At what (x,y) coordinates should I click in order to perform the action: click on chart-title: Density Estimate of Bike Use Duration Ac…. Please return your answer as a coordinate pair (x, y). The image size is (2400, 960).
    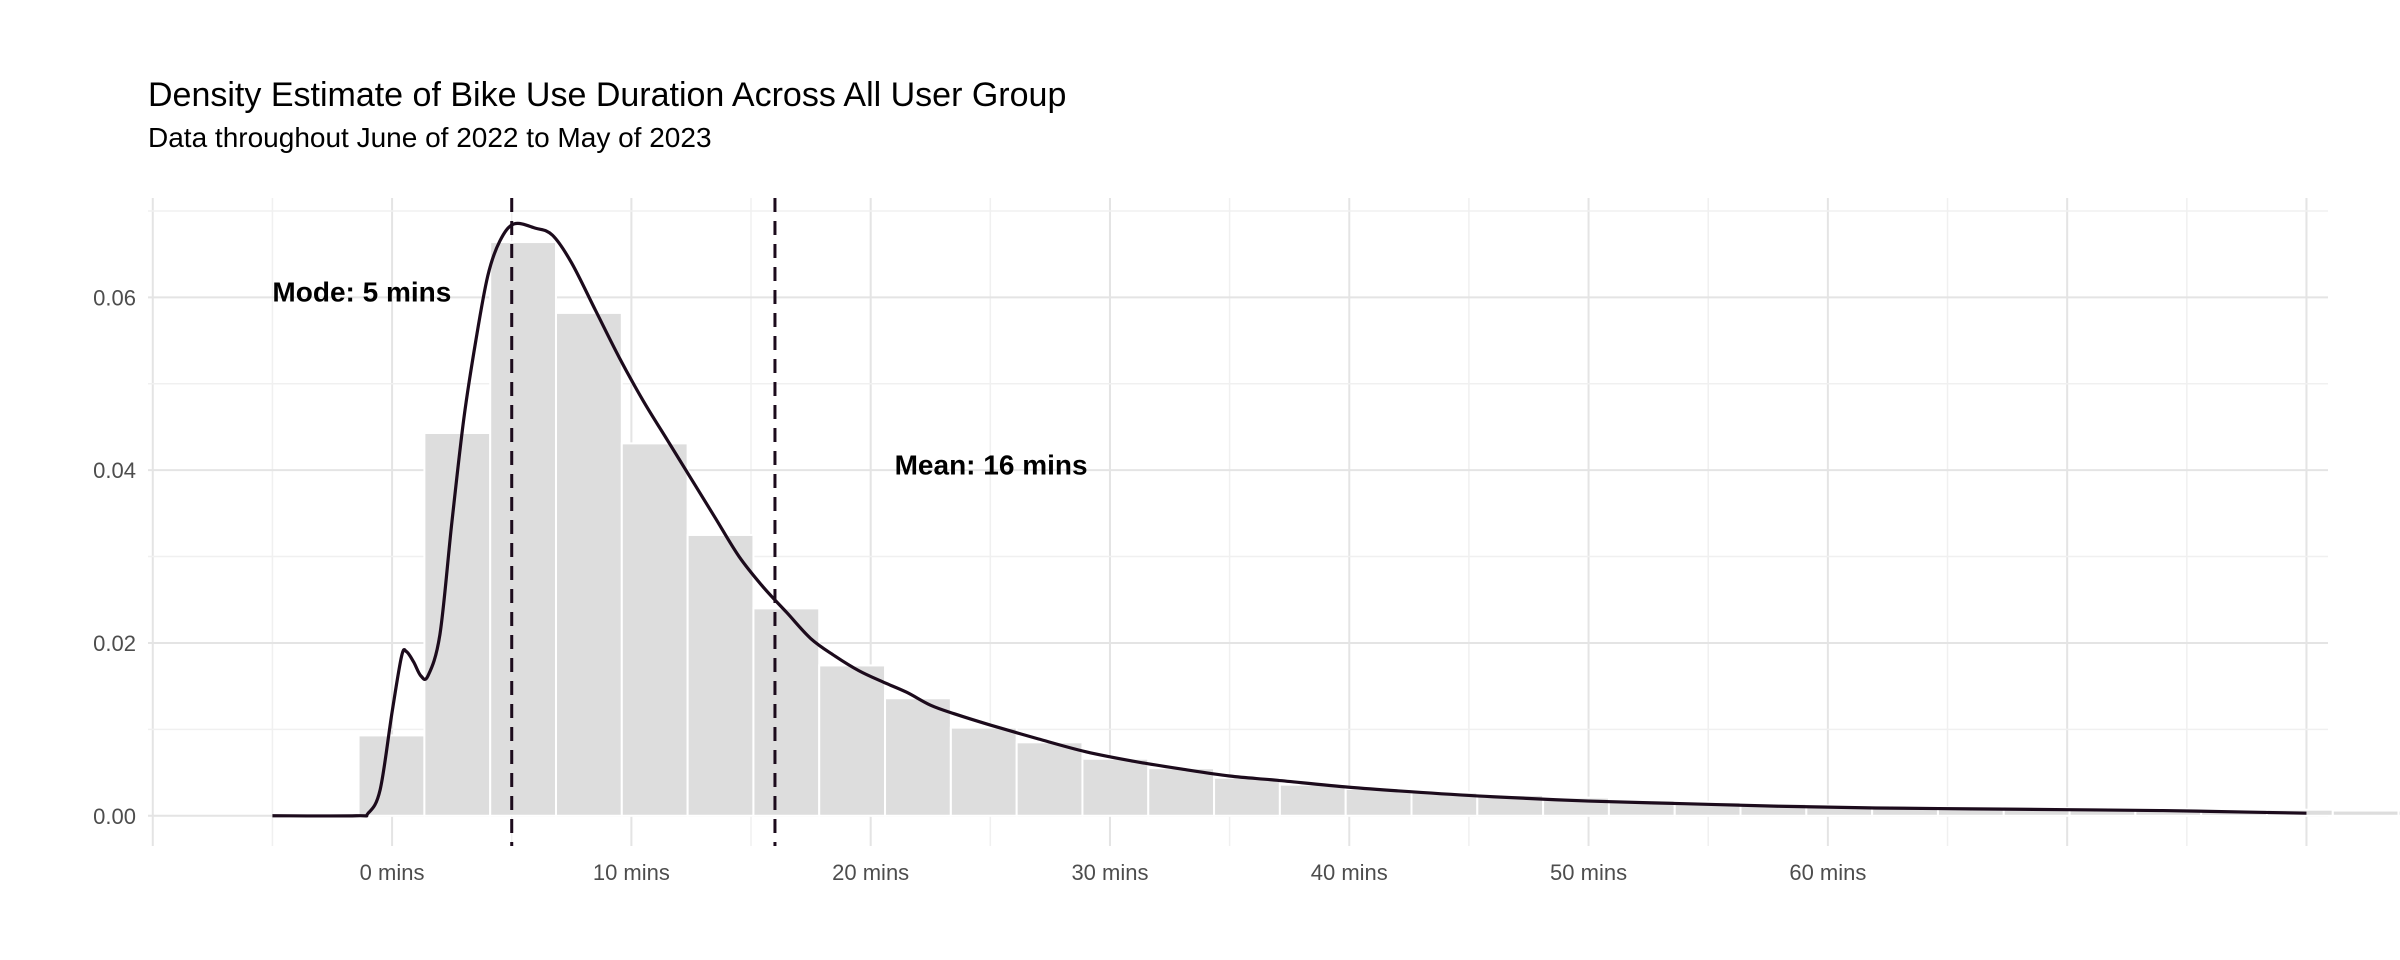
    Looking at the image, I should click on (607, 95).